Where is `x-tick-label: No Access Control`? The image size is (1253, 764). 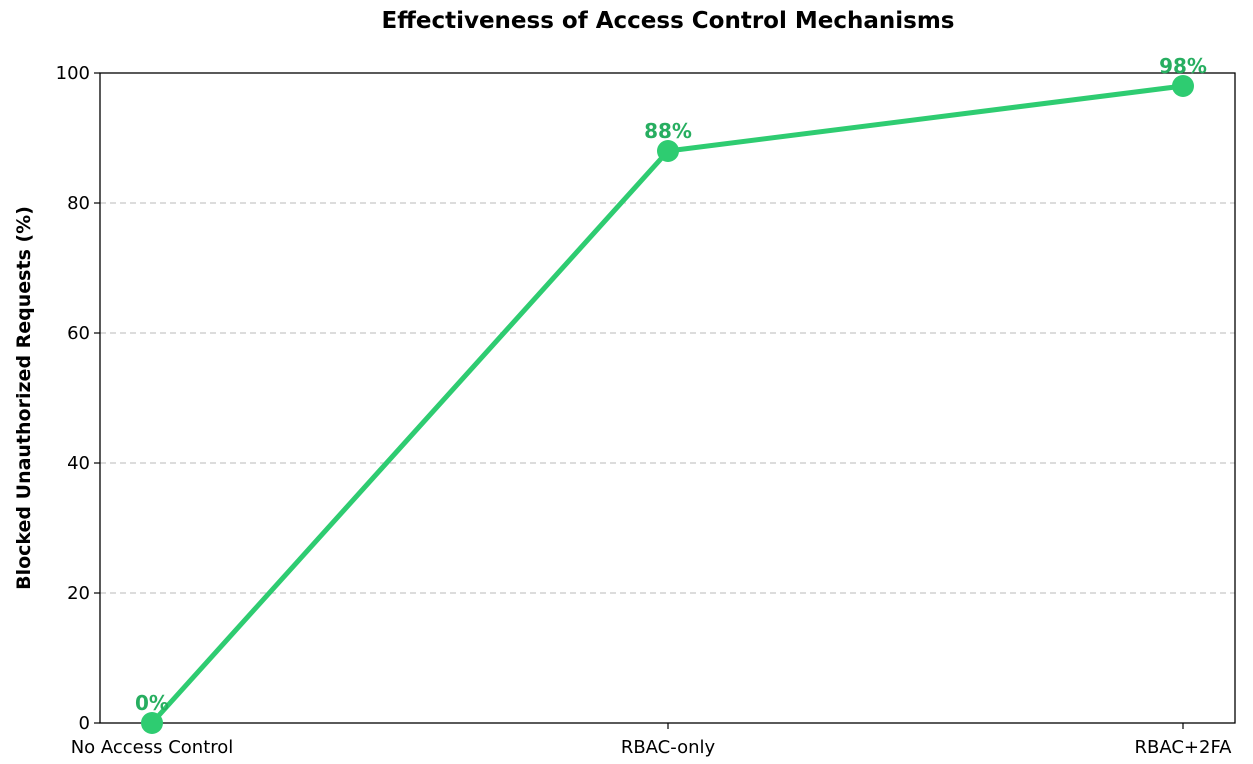
x-tick-label: No Access Control is located at coordinates (152, 747).